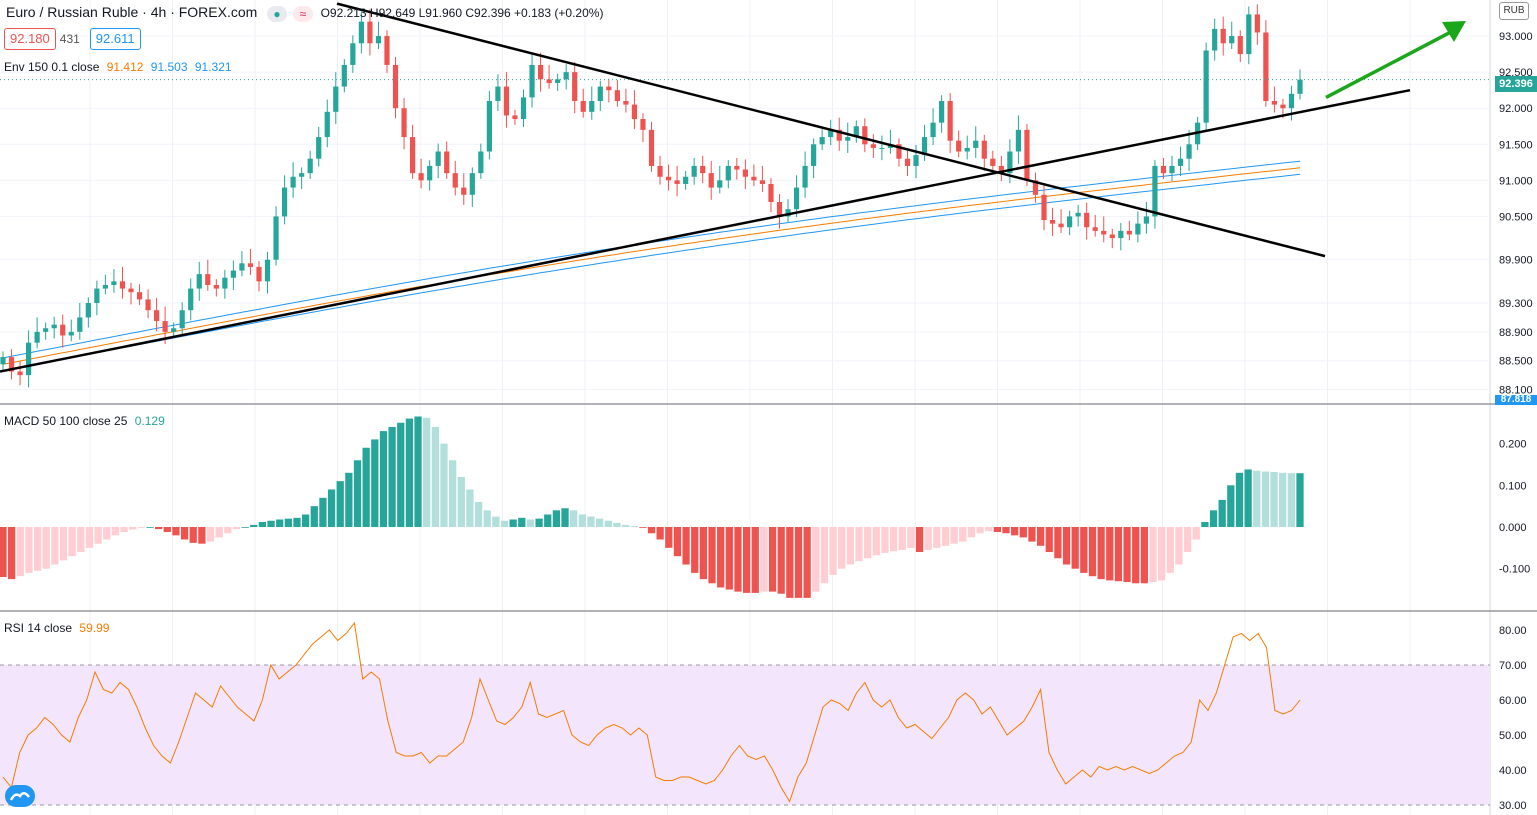  What do you see at coordinates (1516, 217) in the screenshot?
I see `y-tick-label: 90.500` at bounding box center [1516, 217].